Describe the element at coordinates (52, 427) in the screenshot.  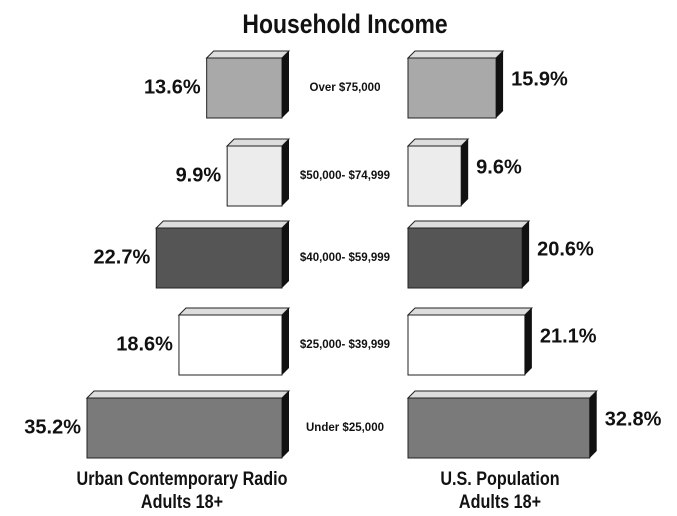
I see `value-label: 35.2%` at that location.